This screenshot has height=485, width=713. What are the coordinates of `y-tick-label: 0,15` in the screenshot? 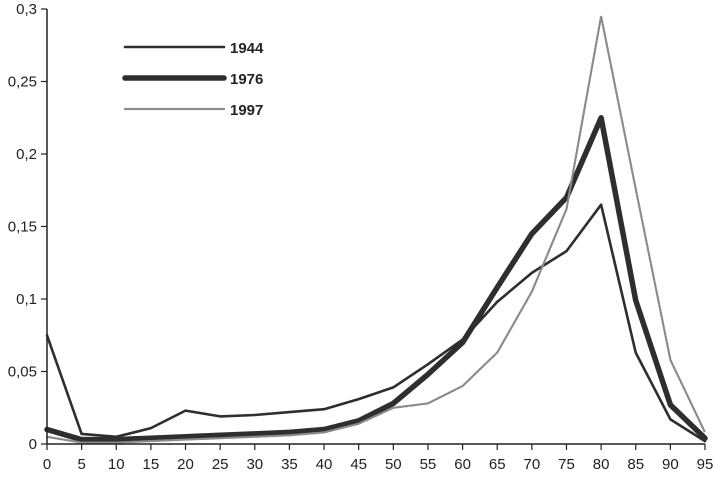 It's located at (22, 227).